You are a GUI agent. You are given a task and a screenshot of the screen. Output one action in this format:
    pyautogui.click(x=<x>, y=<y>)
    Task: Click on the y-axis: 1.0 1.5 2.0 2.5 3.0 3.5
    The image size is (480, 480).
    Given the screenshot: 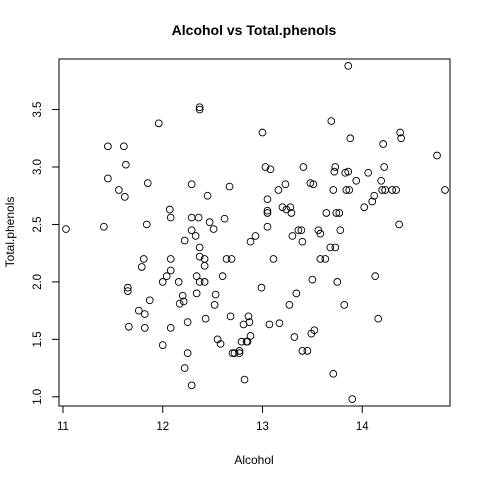 What is the action you would take?
    pyautogui.click(x=45, y=253)
    